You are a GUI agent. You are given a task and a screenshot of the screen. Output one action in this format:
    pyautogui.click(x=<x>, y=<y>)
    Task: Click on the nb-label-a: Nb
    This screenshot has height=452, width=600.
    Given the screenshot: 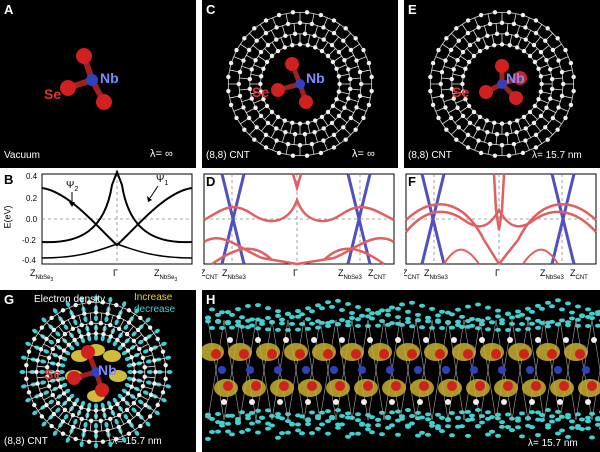 What is the action you would take?
    pyautogui.click(x=109, y=78)
    